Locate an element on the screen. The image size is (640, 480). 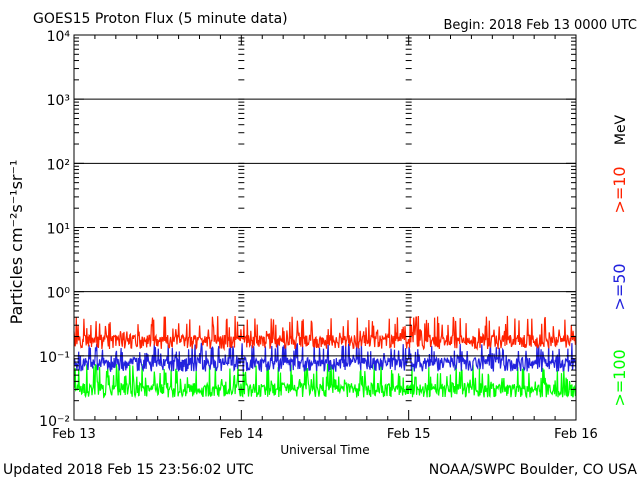
footer-credit: NOAA/SWPC Boulder, CO USA is located at coordinates (533, 470).